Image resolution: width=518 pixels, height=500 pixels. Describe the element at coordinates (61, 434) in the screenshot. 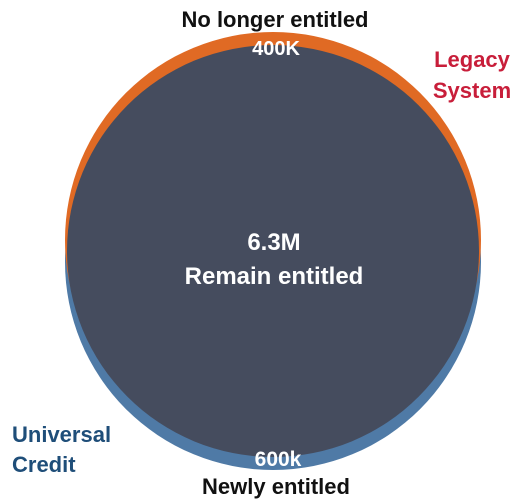

I see `universal-credit-label-line1: Universal` at that location.